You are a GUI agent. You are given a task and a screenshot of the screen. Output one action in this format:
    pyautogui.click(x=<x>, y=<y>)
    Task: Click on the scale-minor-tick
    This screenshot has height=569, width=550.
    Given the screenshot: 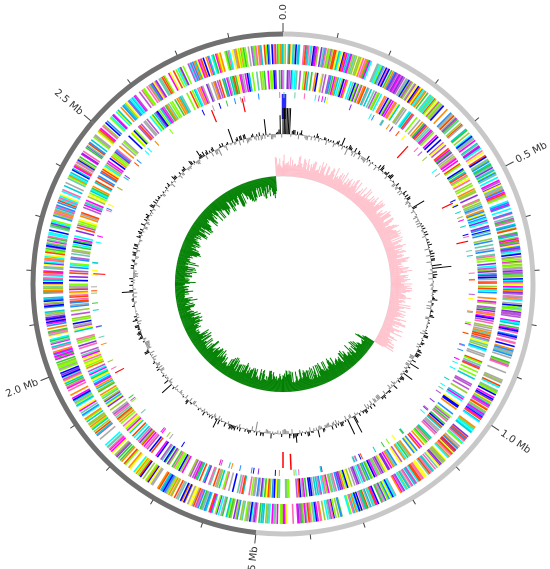 What is the action you would take?
    pyautogui.click(x=108, y=468)
    